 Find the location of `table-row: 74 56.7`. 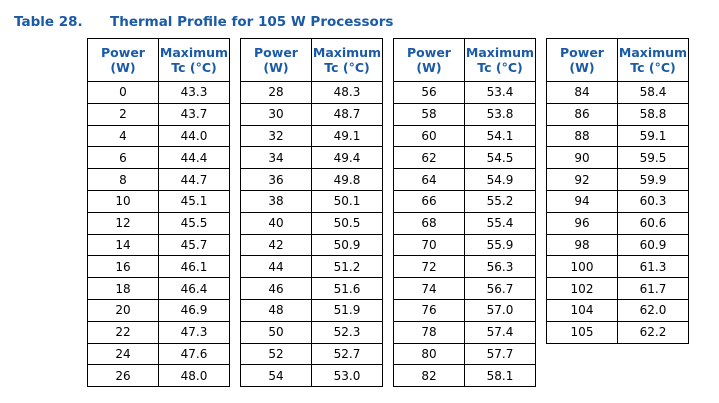

table-row: 74 56.7 is located at coordinates (464, 288).